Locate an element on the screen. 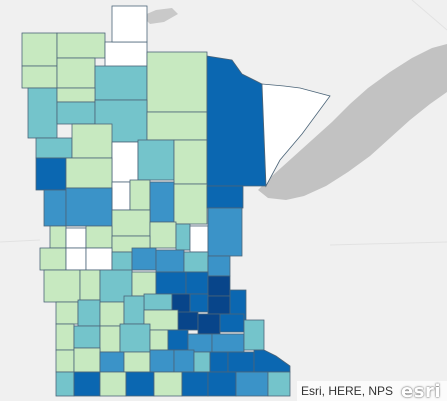 Image resolution: width=447 pixels, height=401 pixels. attribution-text: Esri, HERE, NPS is located at coordinates (347, 391).